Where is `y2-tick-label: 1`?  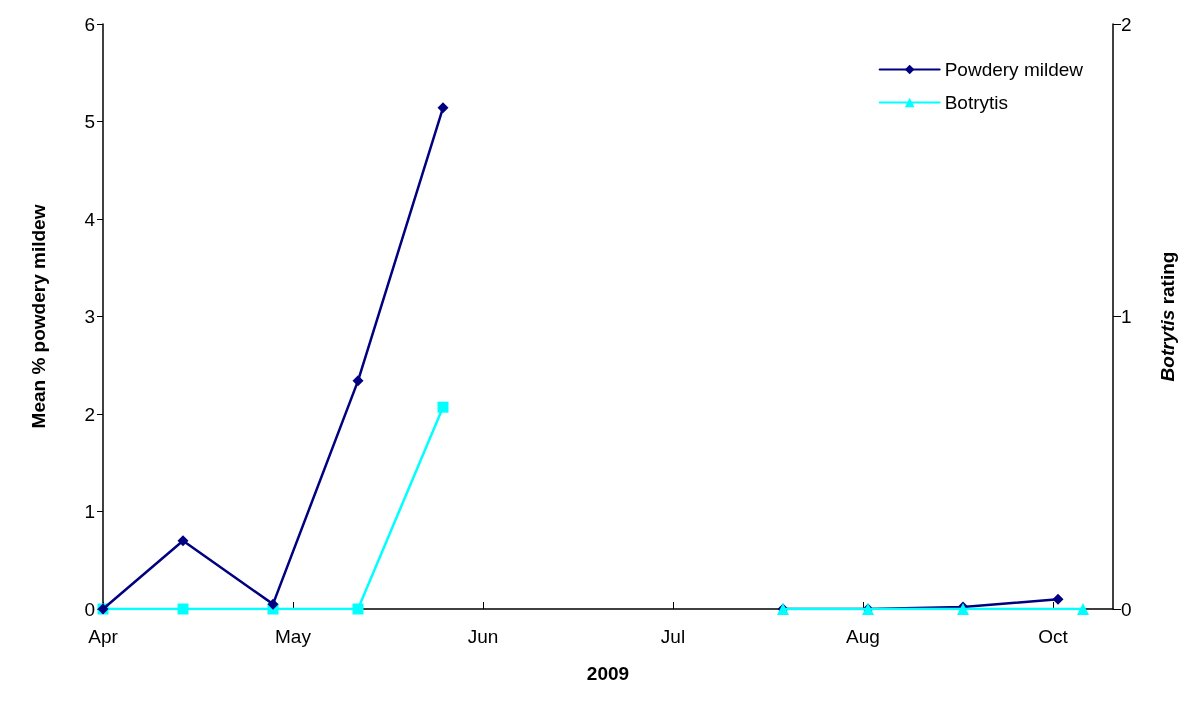 y2-tick-label: 1 is located at coordinates (1126, 316).